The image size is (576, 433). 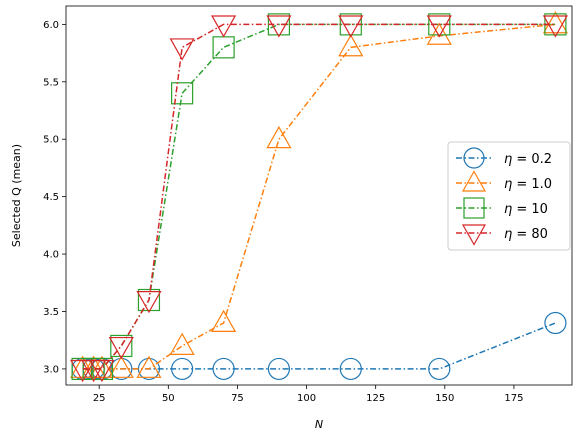 What do you see at coordinates (51, 140) in the screenshot?
I see `y-tick-label: 5.0` at bounding box center [51, 140].